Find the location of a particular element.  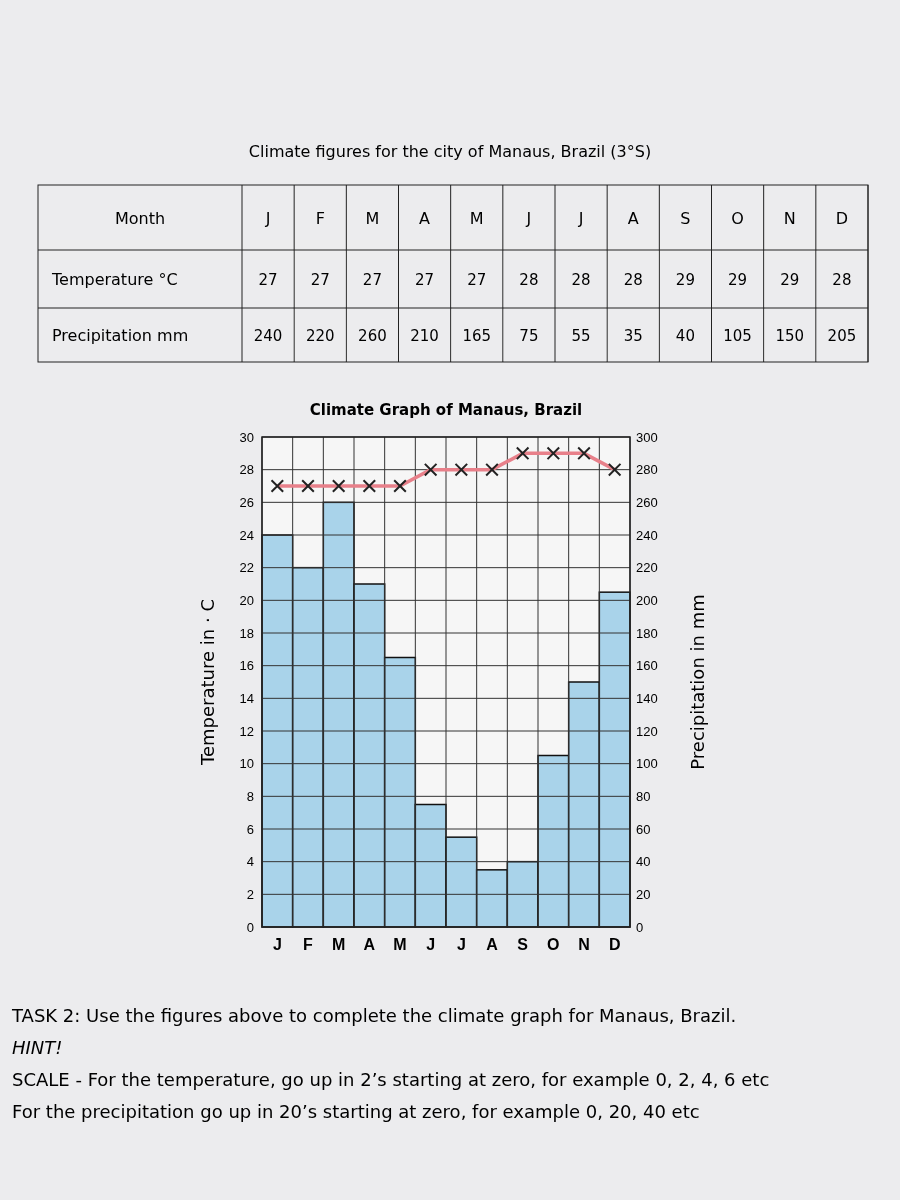

y2-tick-label: 260 is located at coordinates (647, 502).